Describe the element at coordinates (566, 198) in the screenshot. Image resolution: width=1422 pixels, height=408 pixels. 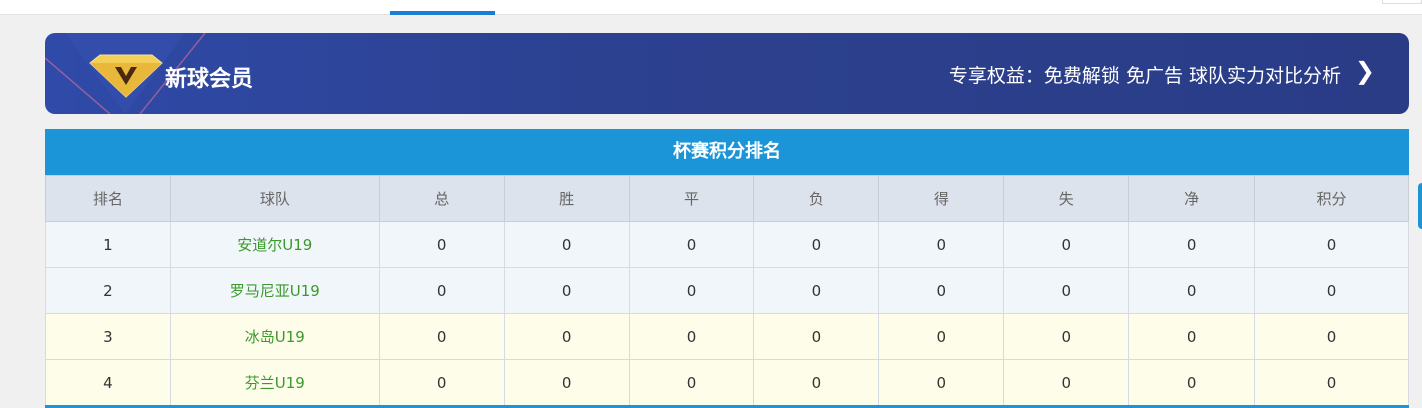
I see `header-won: 胜` at that location.